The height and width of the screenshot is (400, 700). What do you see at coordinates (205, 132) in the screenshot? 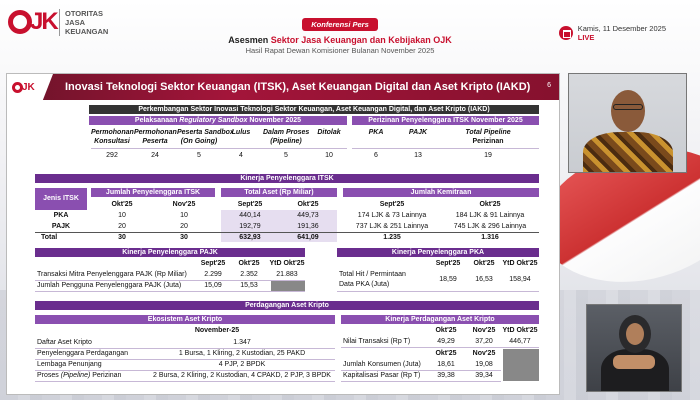
I see `sandbox-col-header-line1: Peserta Sandbox` at bounding box center [205, 132].